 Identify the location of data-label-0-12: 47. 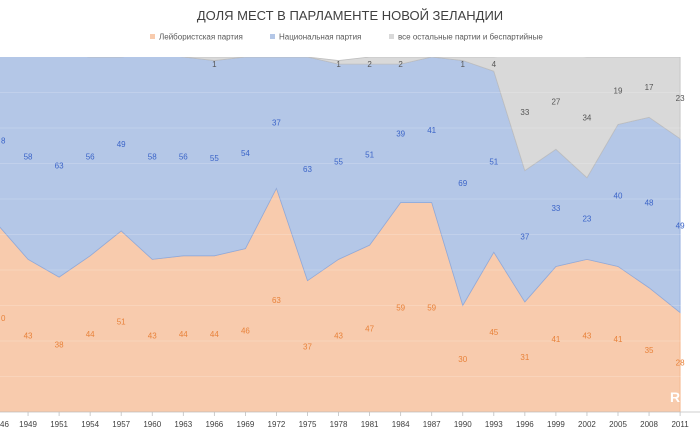
(369, 329).